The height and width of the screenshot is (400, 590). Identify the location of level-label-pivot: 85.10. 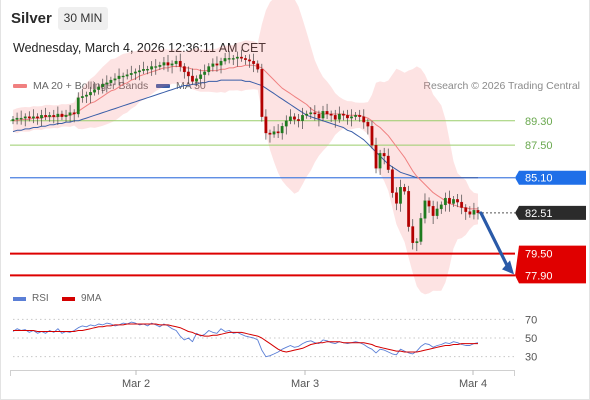
(539, 179).